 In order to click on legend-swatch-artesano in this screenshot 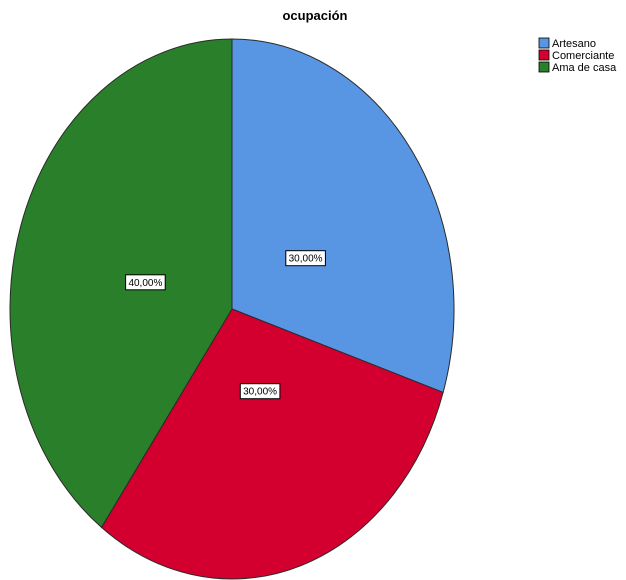, I will do `click(544, 43)`.